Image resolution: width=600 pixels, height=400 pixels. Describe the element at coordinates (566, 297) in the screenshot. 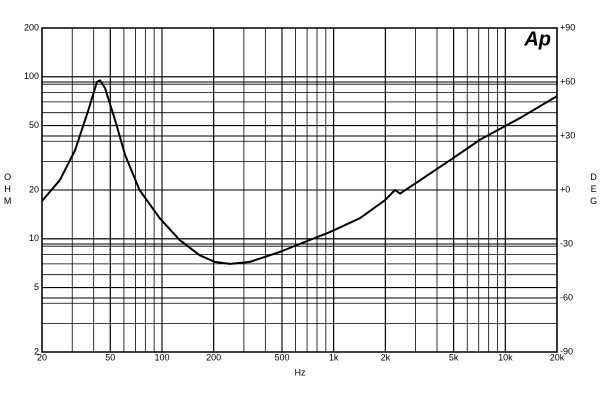

I see `y2-tick-label: -60` at that location.